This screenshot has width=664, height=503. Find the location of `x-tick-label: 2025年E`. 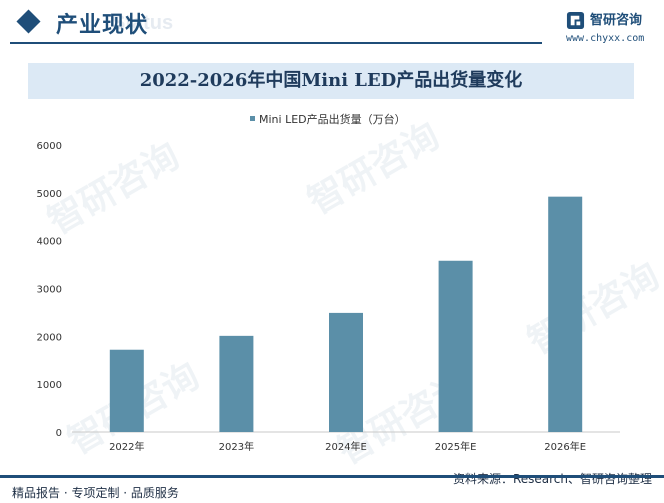

x-tick-label: 2025年E is located at coordinates (456, 446).